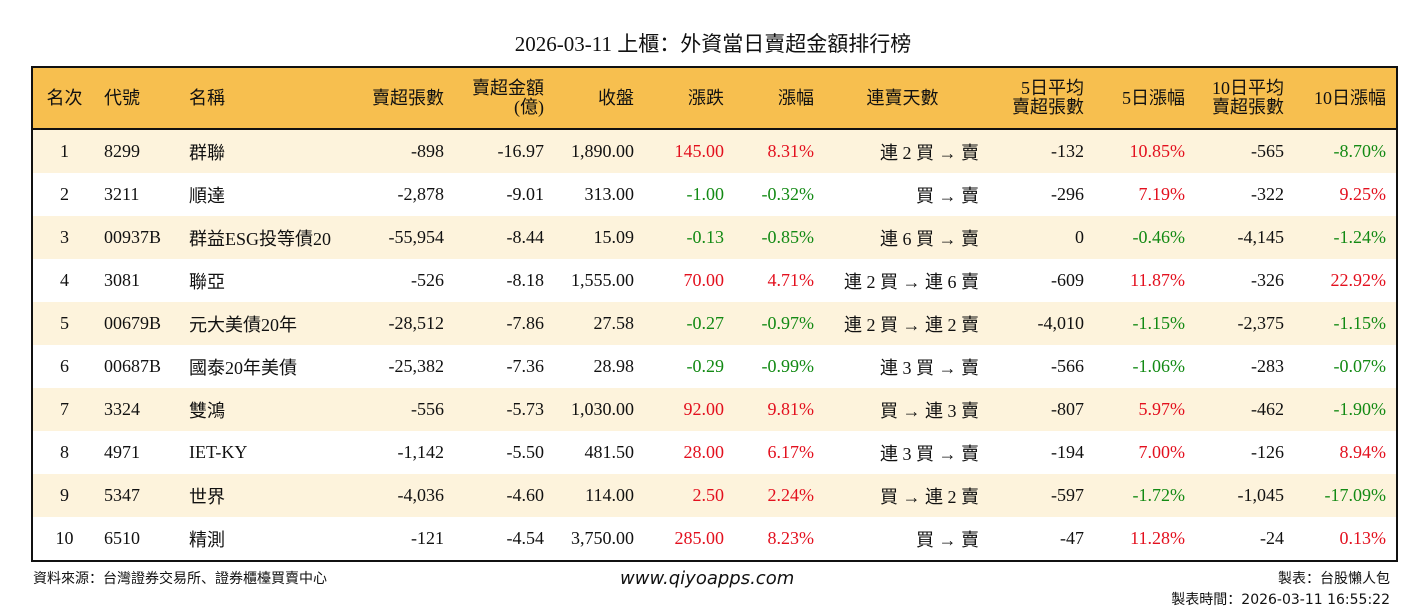  Describe the element at coordinates (1144, 237) in the screenshot. I see `cell-change5-pct: -0.46%` at that location.